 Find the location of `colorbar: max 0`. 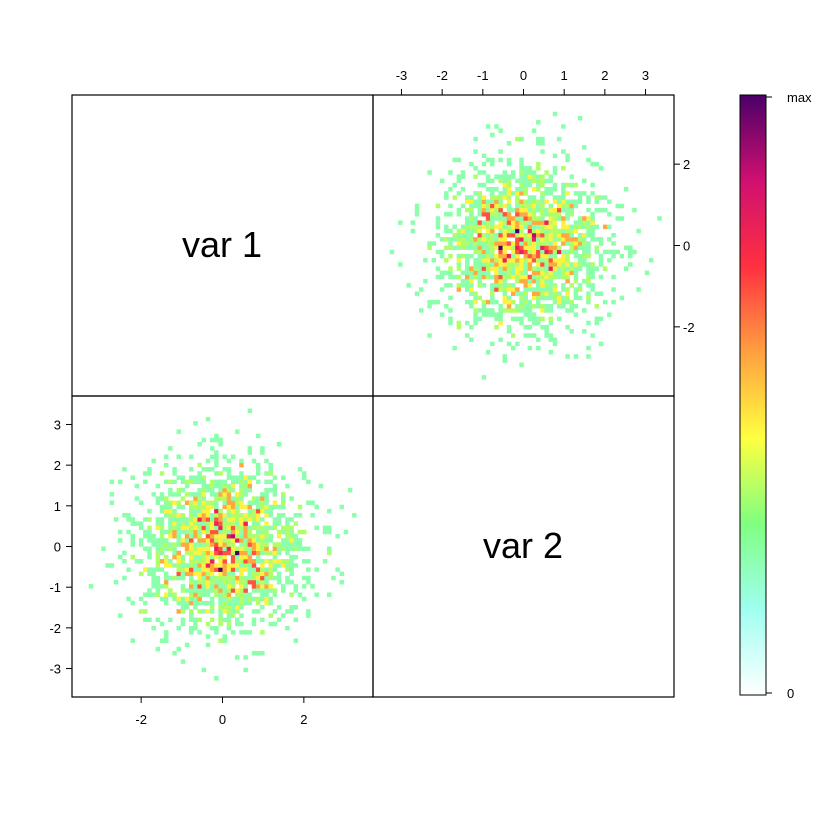

colorbar: max 0 is located at coordinates (775, 395).